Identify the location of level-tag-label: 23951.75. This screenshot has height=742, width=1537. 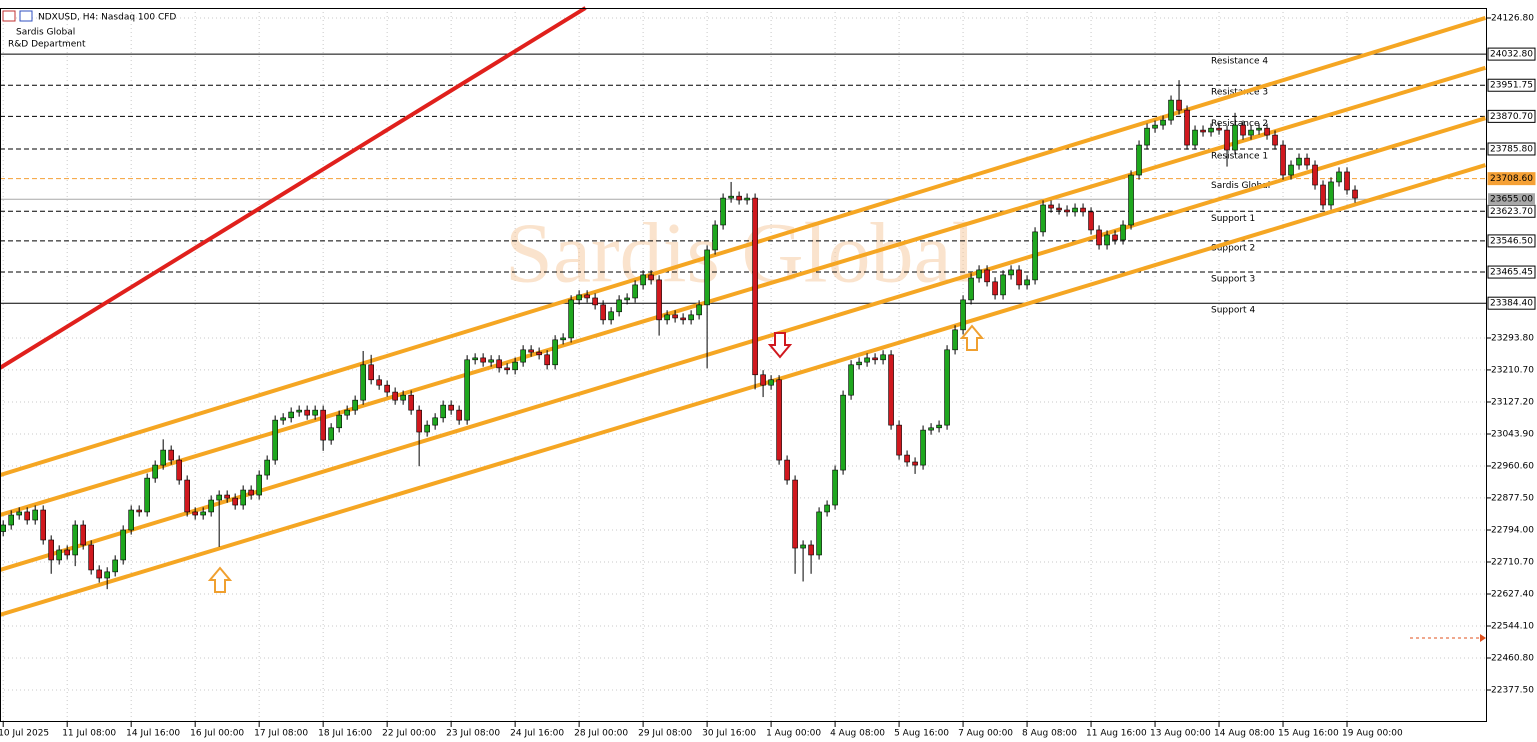
(1511, 86).